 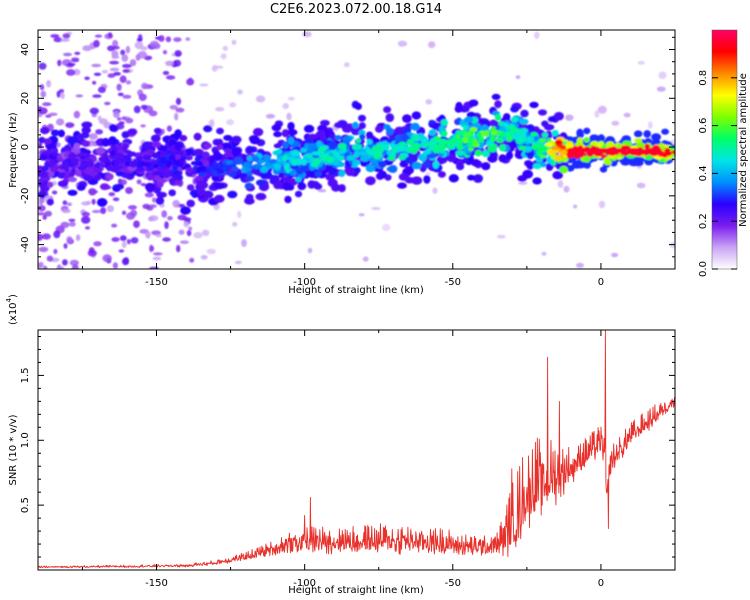 I want to click on colorbar-ticks: 0.0 0.2 0.4 0.6 0.8, so click(x=717, y=173).